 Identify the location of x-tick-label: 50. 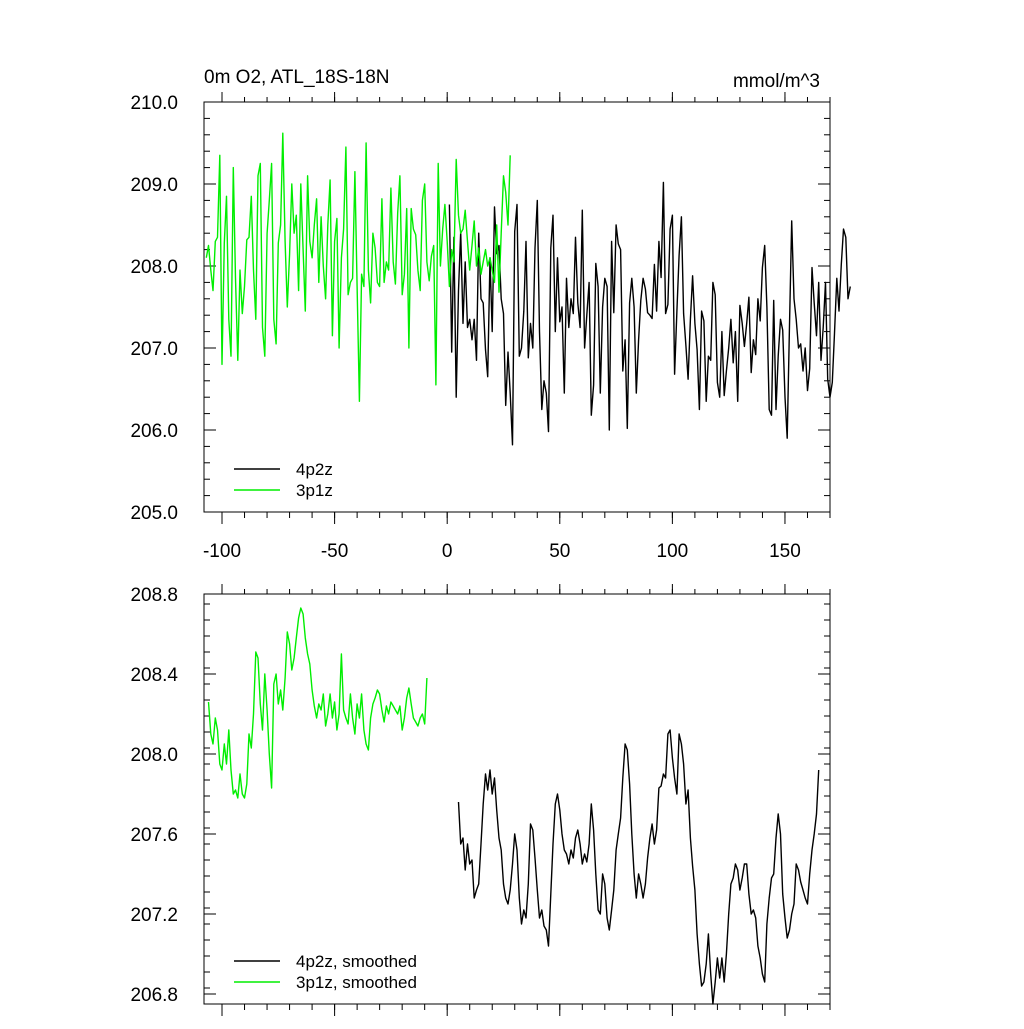
(559, 551).